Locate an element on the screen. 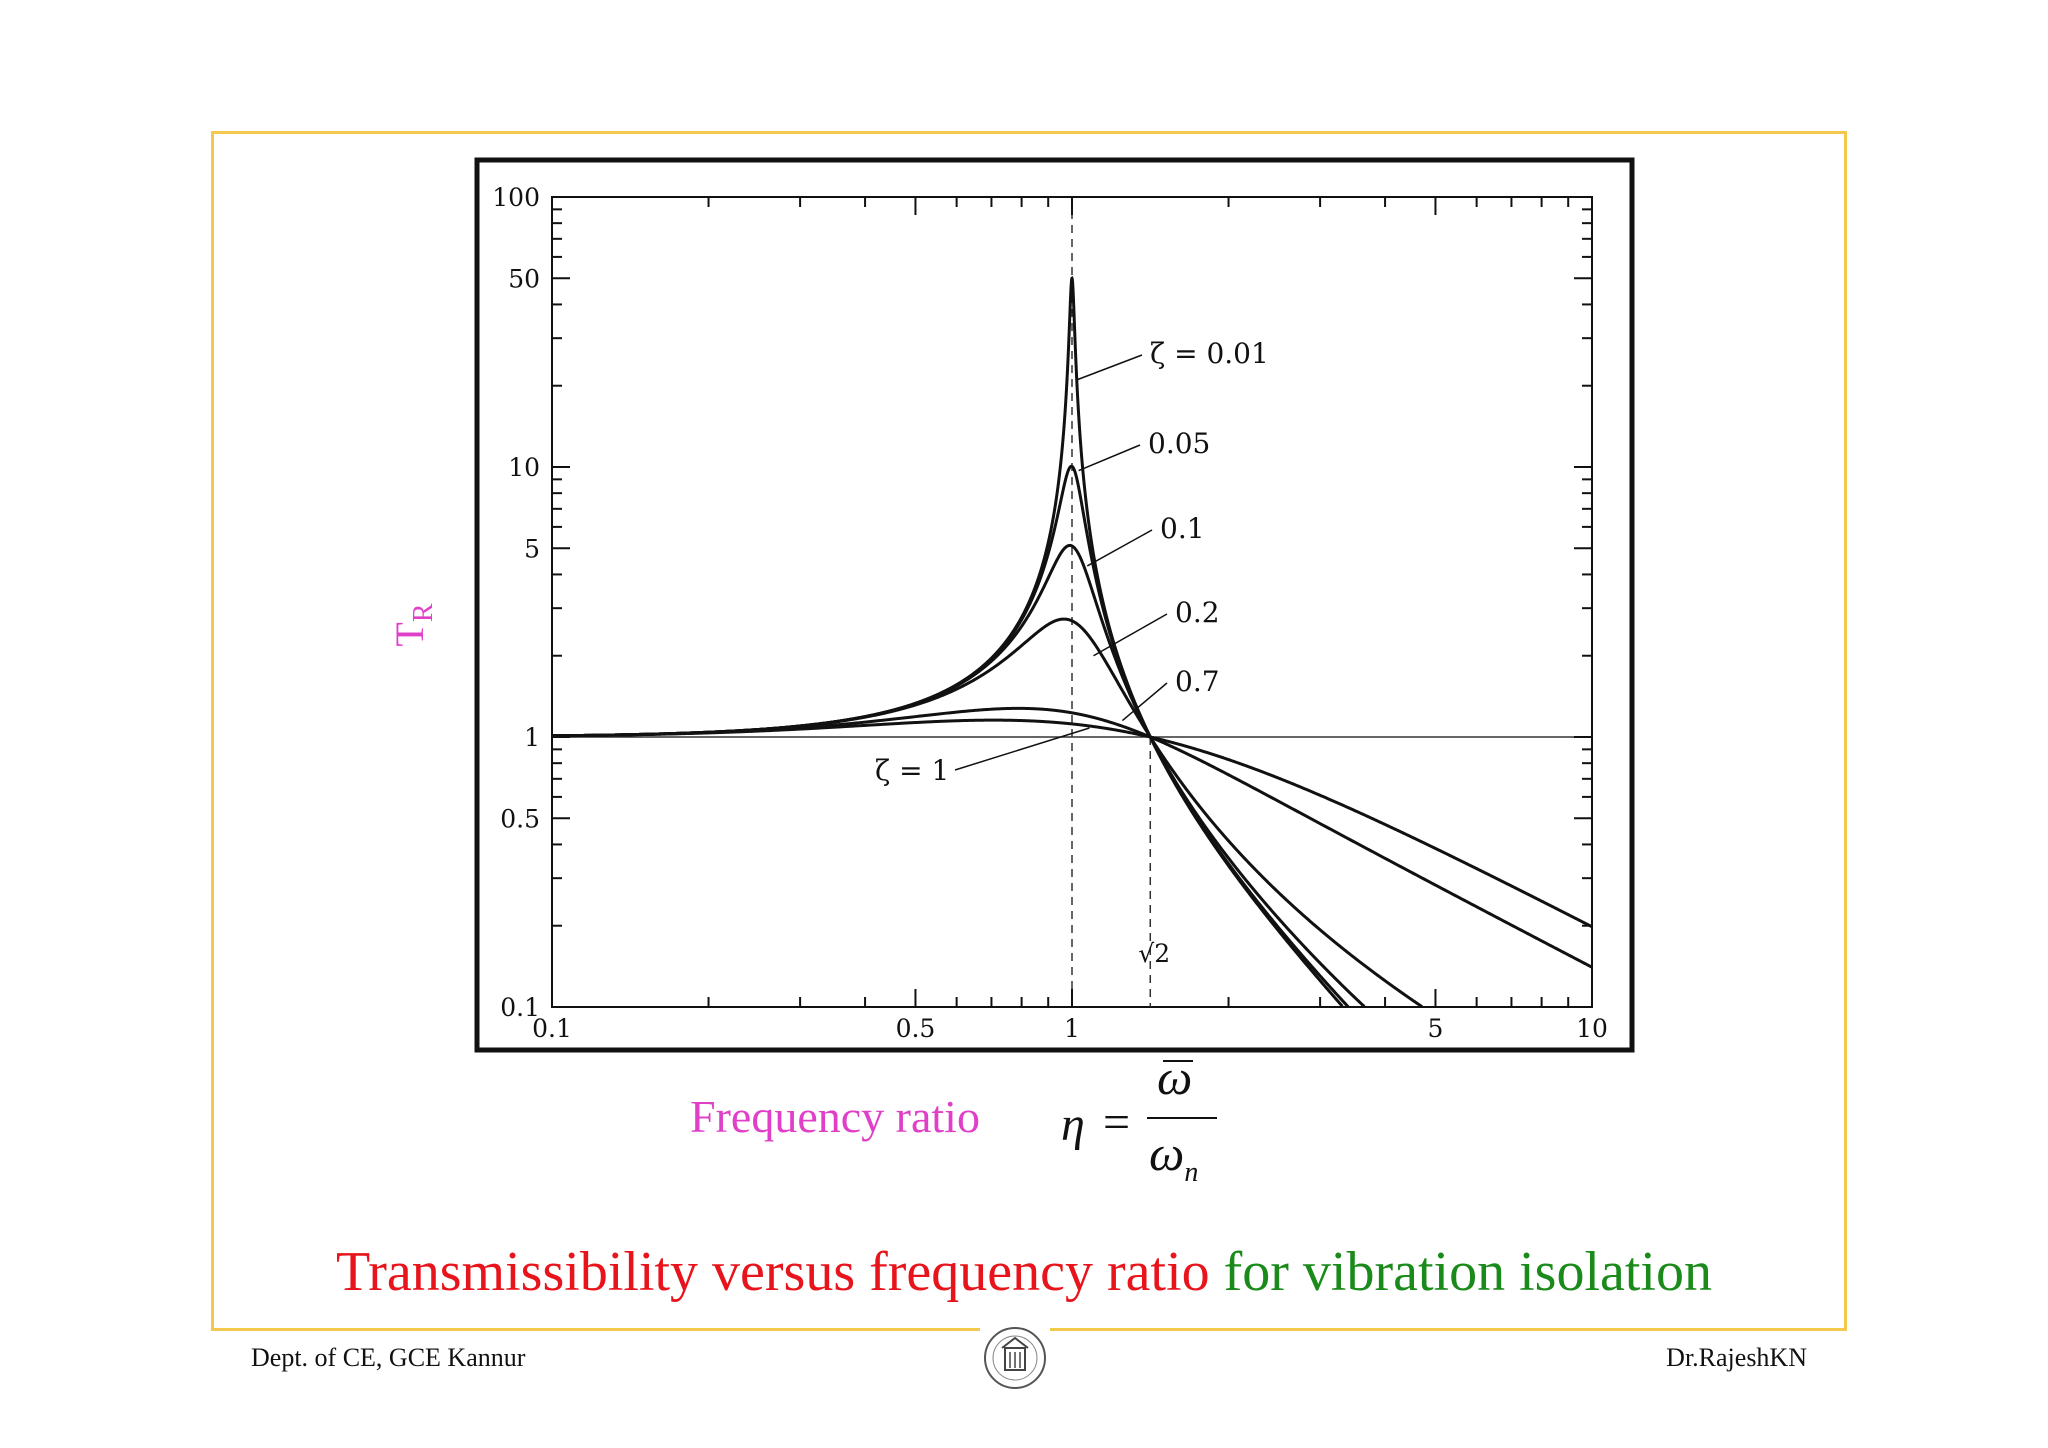  curve-label: ζ = 1 is located at coordinates (912, 770).